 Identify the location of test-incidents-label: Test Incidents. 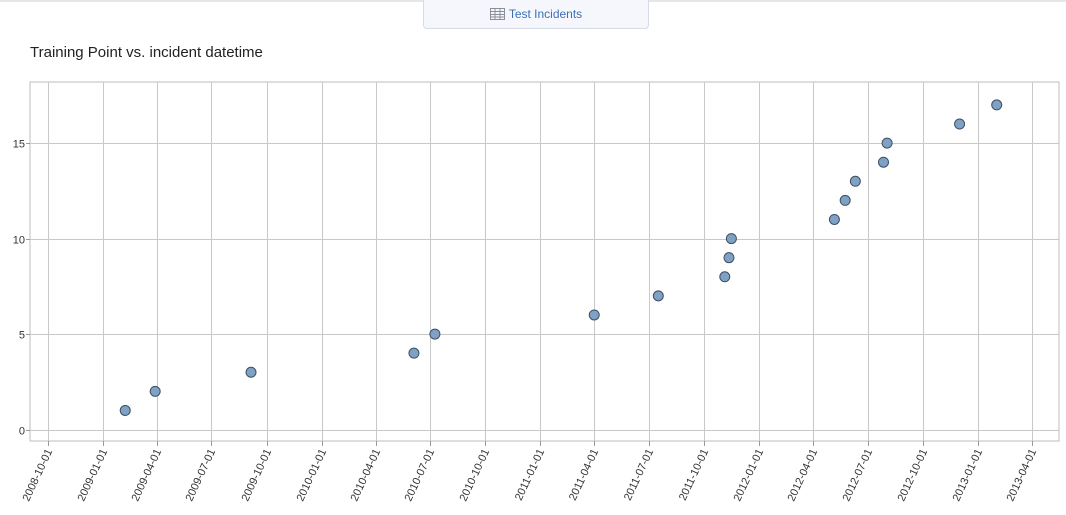
(545, 14).